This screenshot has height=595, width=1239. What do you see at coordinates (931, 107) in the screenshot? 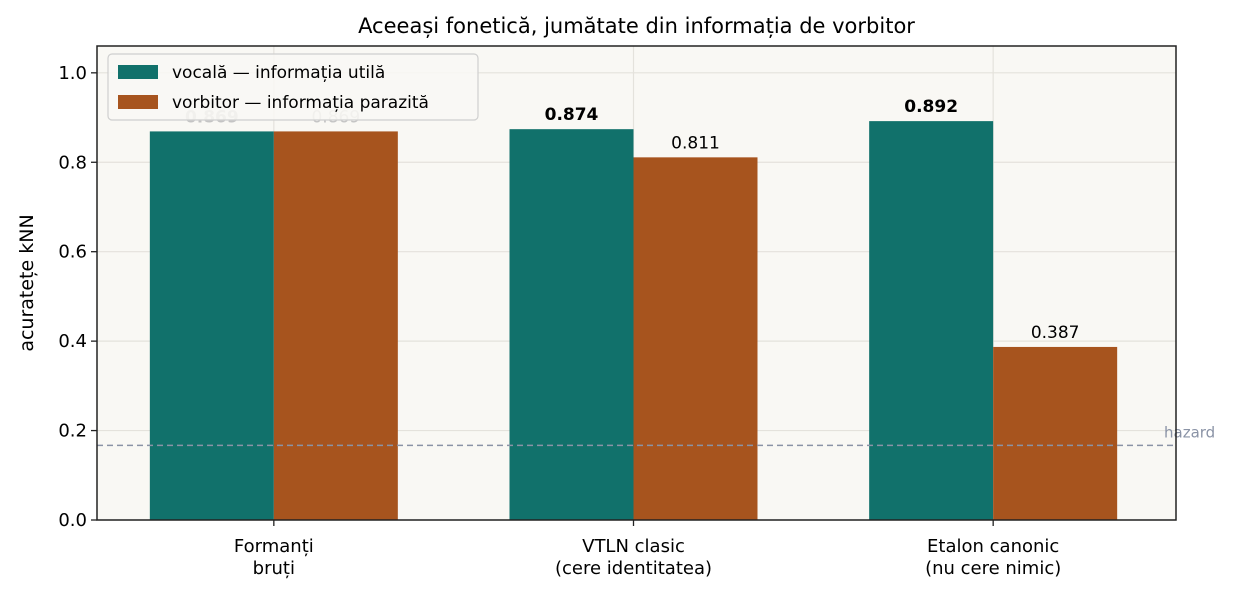
I see `data-label: 0.892` at bounding box center [931, 107].